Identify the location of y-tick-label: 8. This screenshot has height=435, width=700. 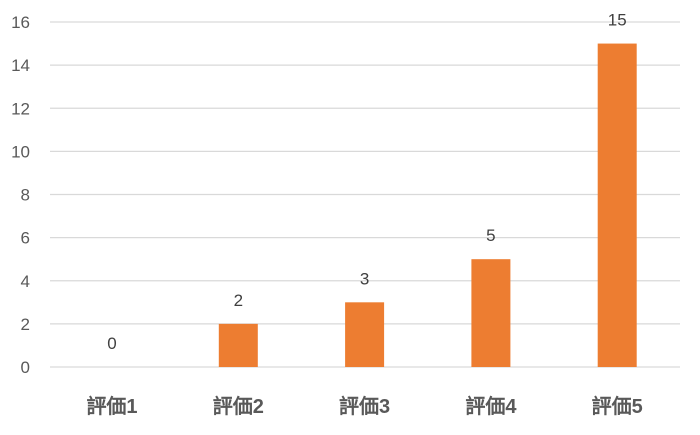
(25, 195).